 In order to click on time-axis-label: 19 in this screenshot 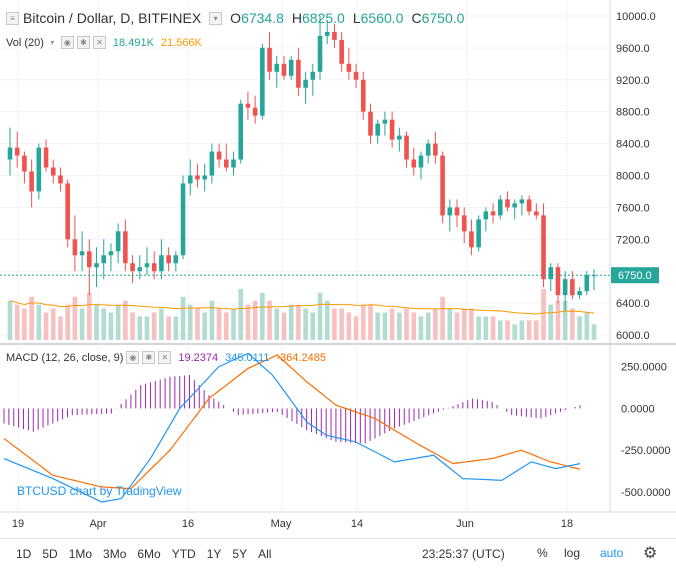, I will do `click(18, 524)`.